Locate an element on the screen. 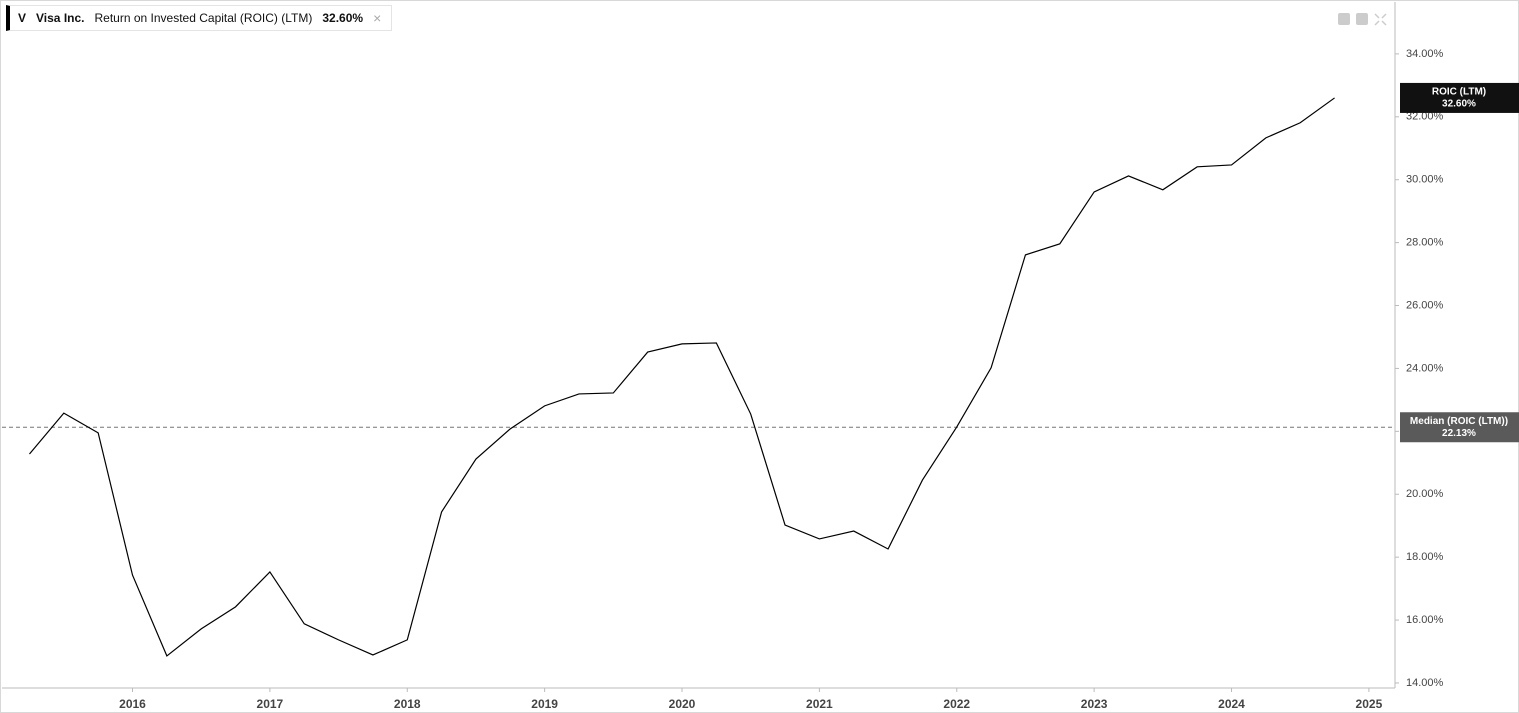  x-tick-label: 2018 is located at coordinates (407, 704).